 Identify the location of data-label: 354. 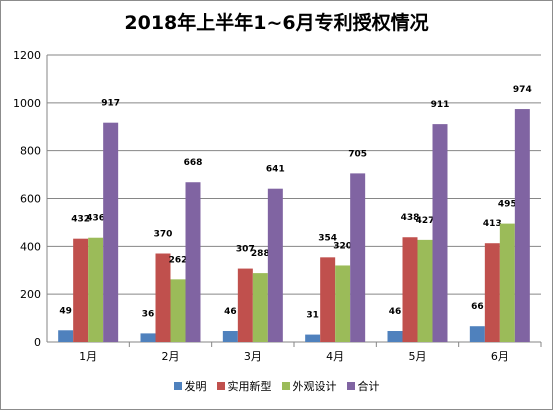
(327, 238).